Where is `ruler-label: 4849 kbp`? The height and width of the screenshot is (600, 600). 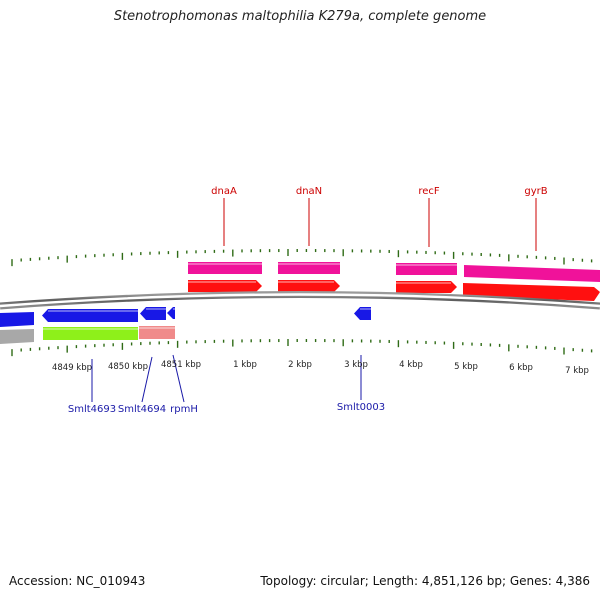 ruler-label: 4849 kbp is located at coordinates (72, 368).